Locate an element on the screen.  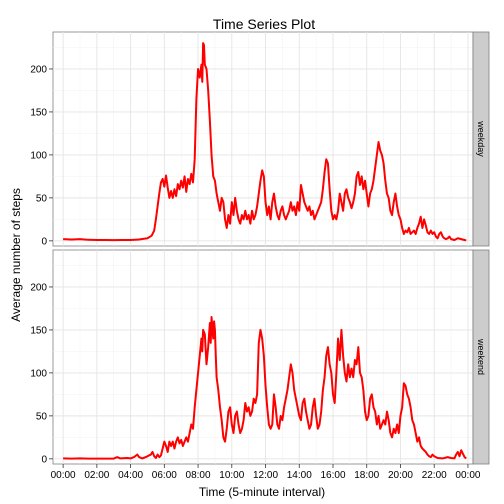
x-tick-label: 20:00 is located at coordinates (400, 475).